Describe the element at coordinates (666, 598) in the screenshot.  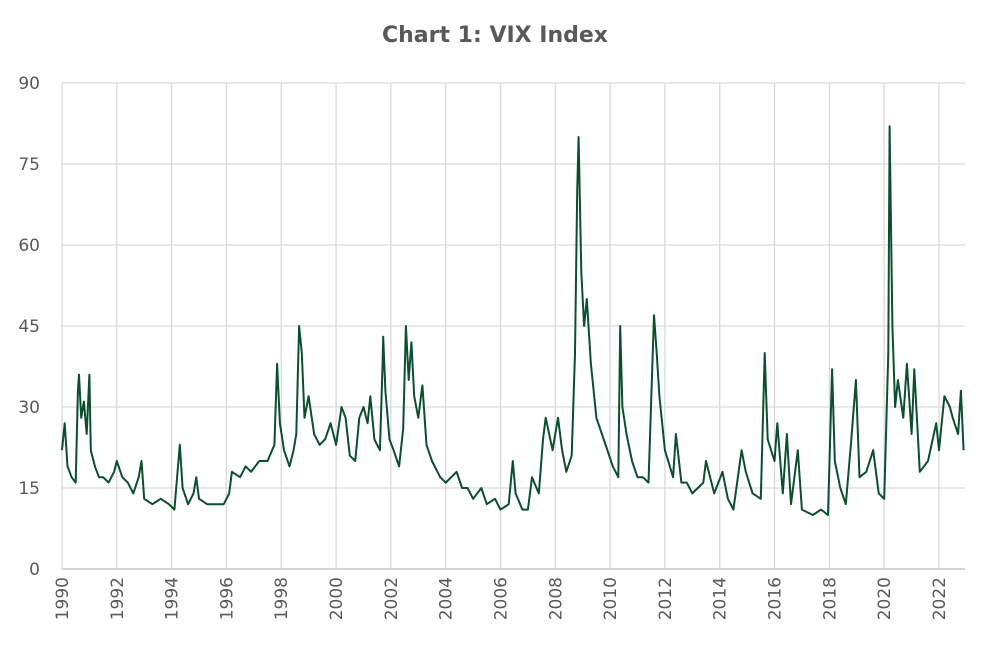
I see `x-tick-label: 2012` at that location.